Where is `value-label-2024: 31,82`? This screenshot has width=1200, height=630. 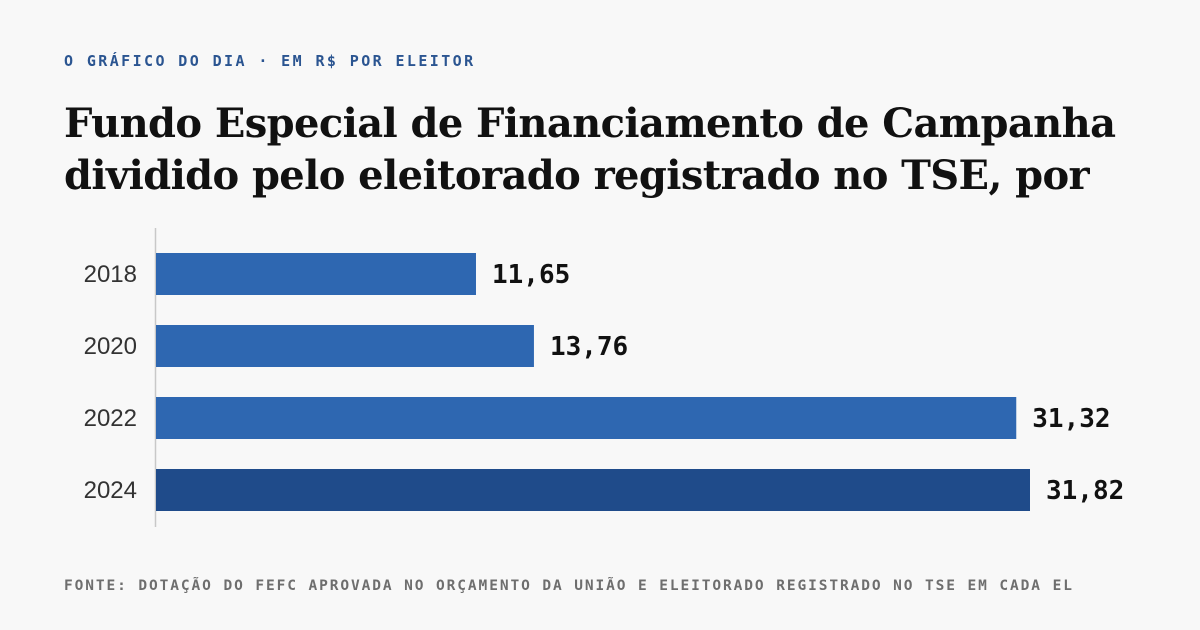
value-label-2024: 31,82 is located at coordinates (1085, 491).